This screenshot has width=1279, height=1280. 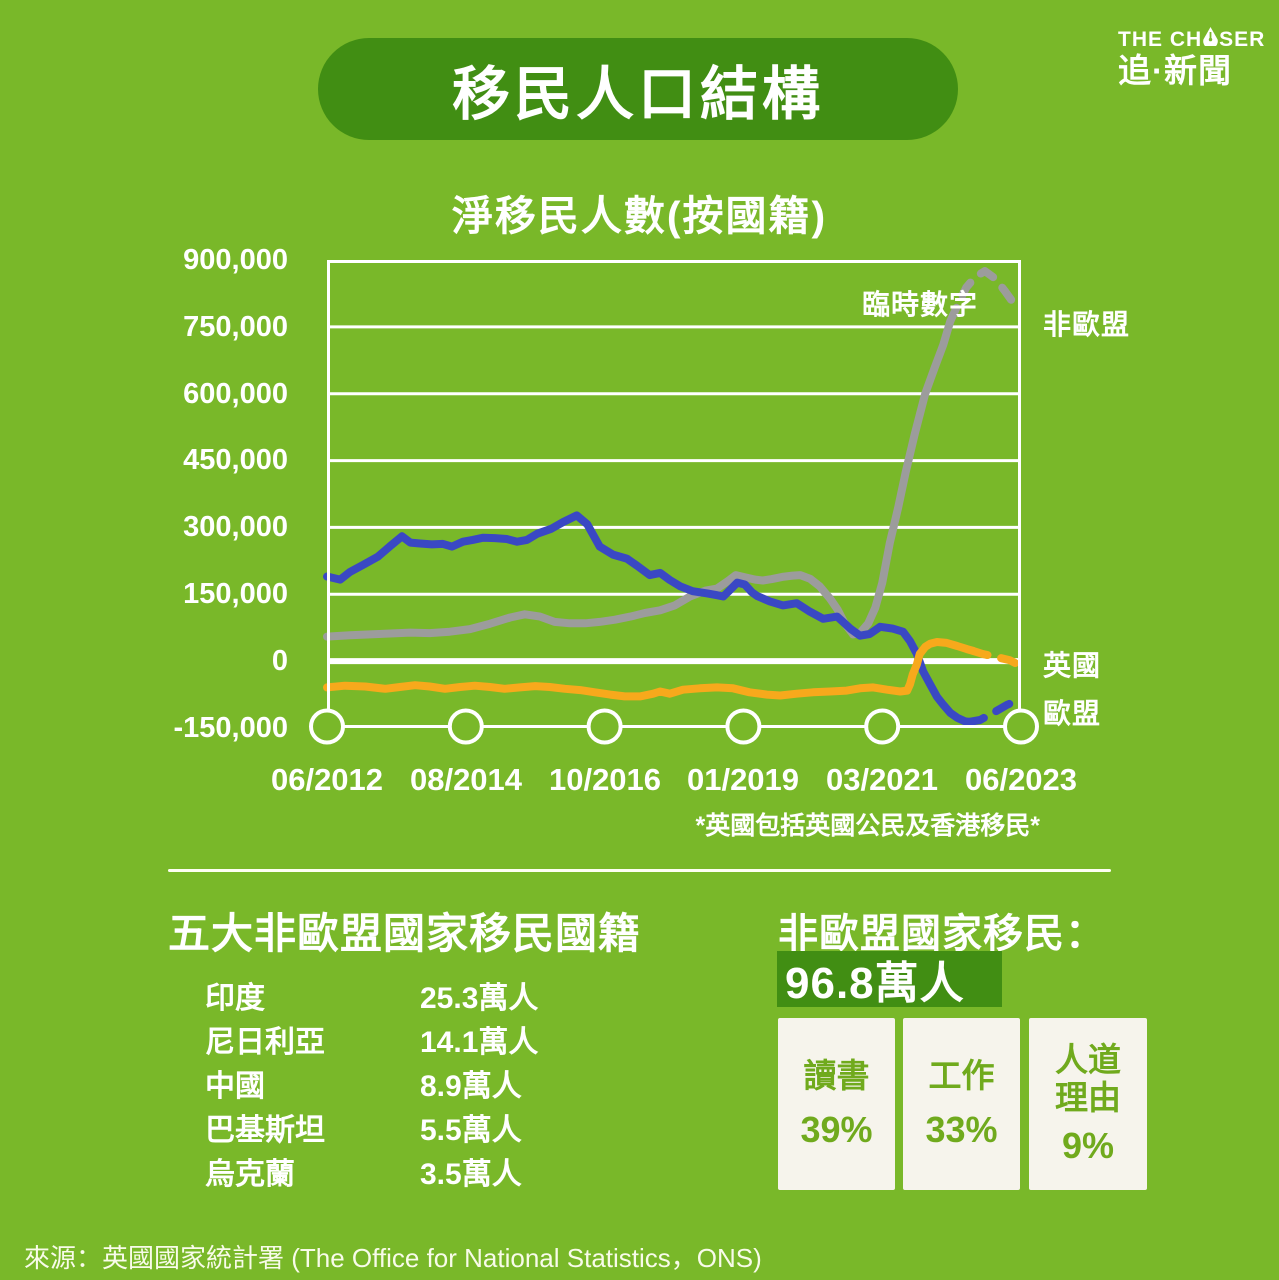 What do you see at coordinates (942, 934) in the screenshot?
I see `stats-title: 非歐盟國家移民：` at bounding box center [942, 934].